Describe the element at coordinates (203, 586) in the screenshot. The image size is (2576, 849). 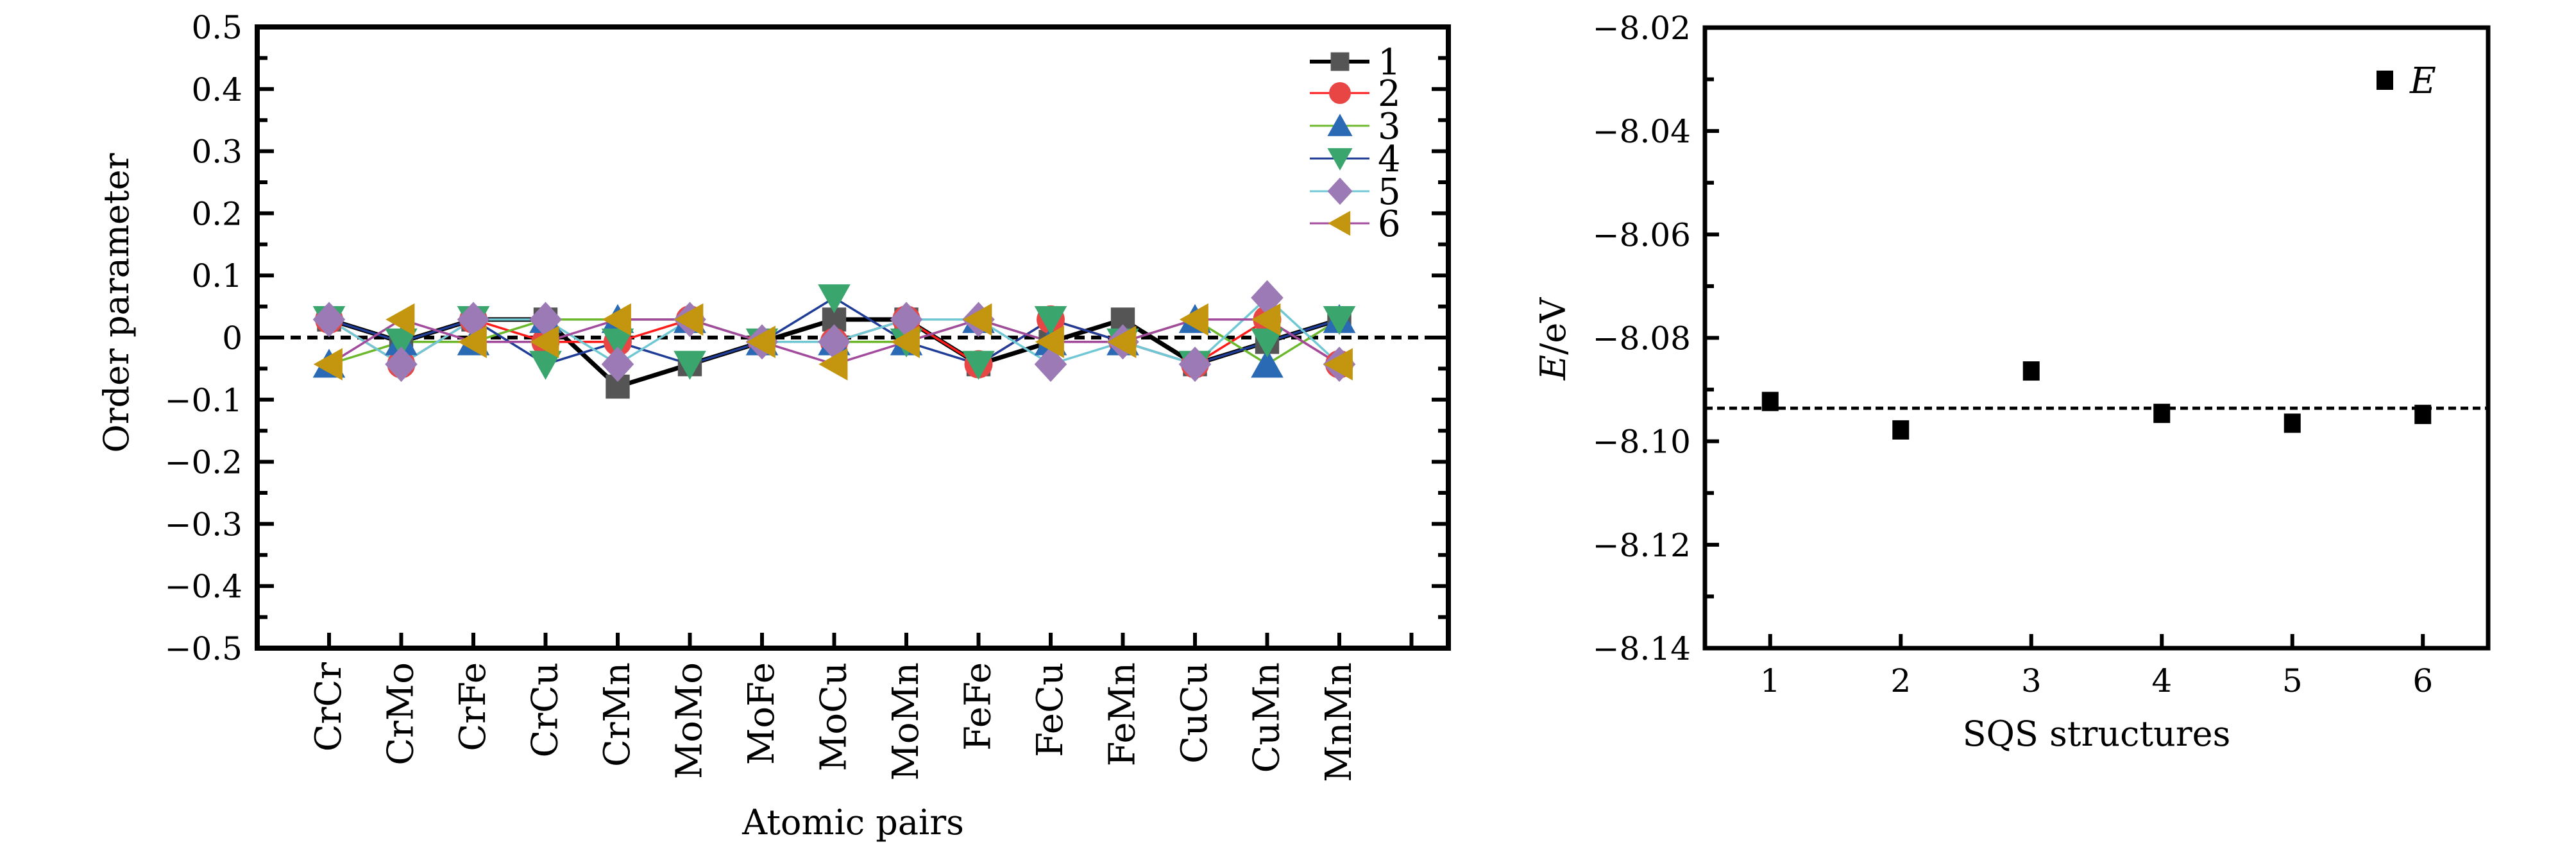
I see `y-tick-label: −0.4` at that location.